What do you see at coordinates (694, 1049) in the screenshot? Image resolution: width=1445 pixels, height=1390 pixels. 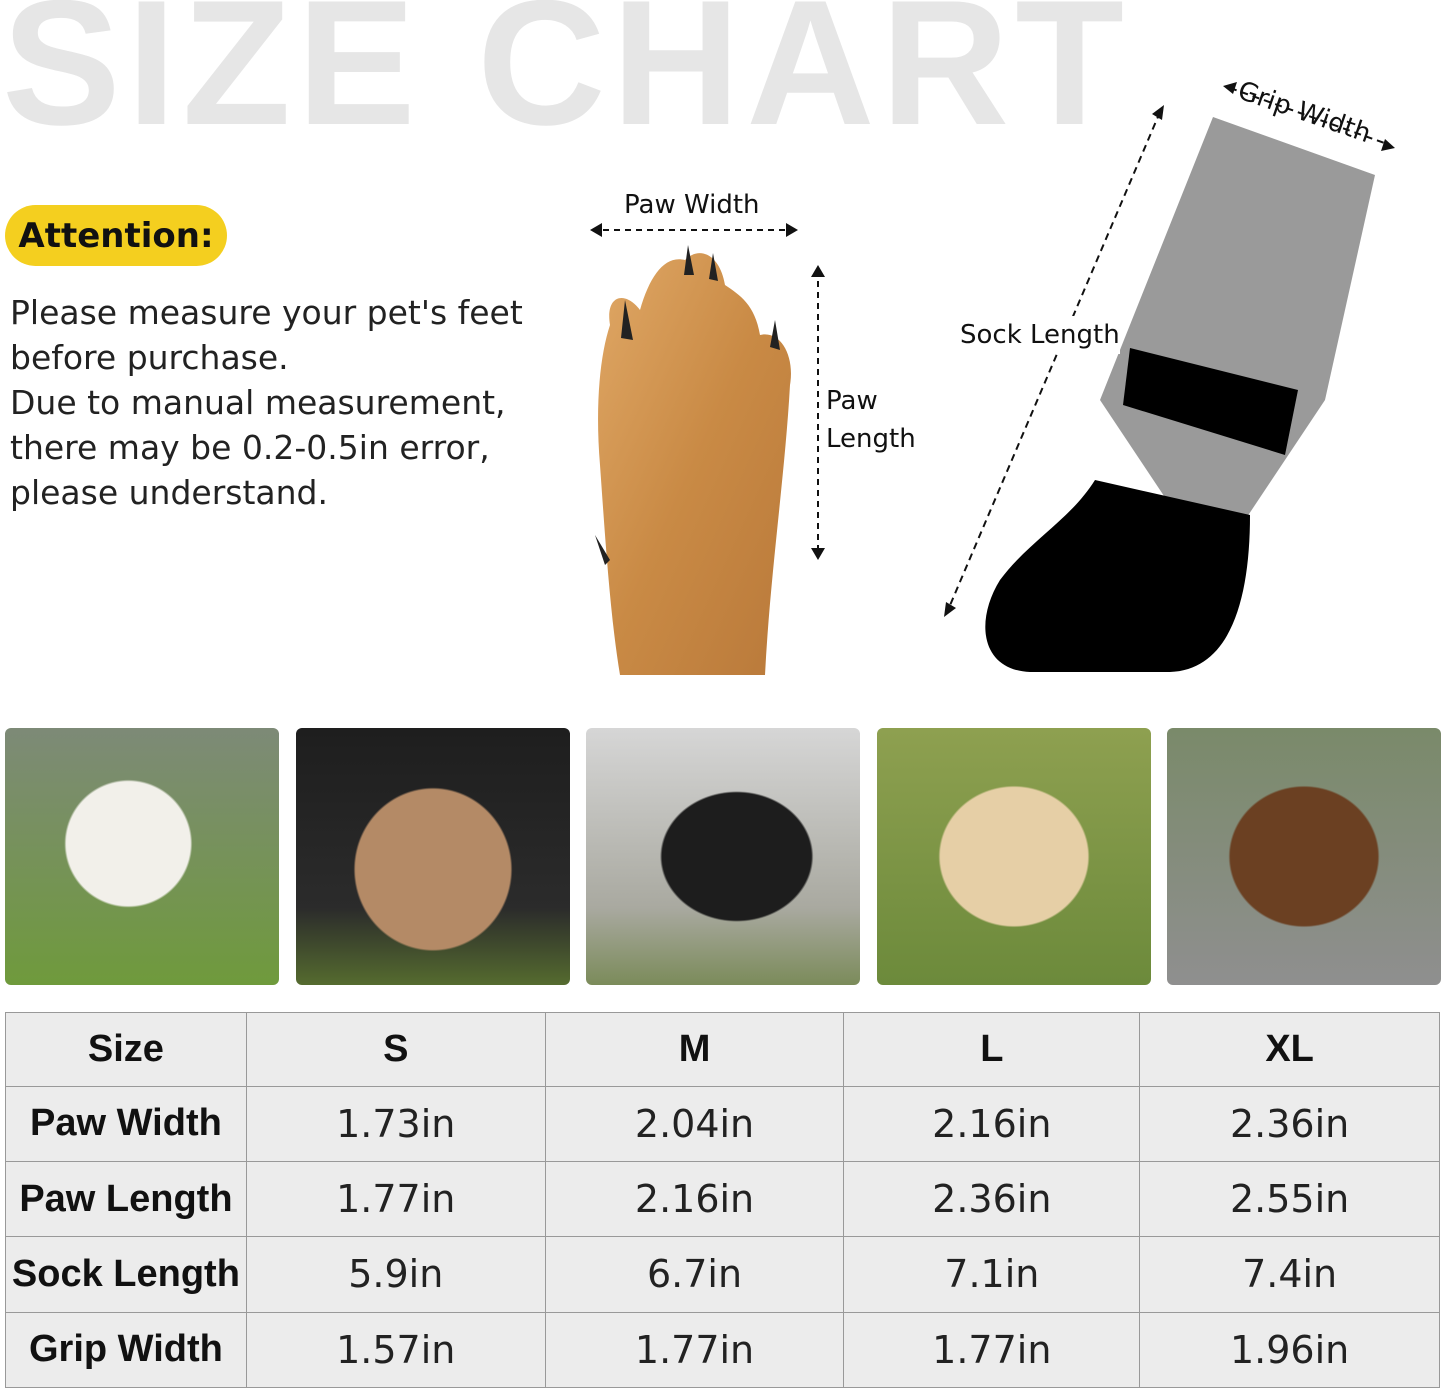 I see `header-cell: M` at bounding box center [694, 1049].